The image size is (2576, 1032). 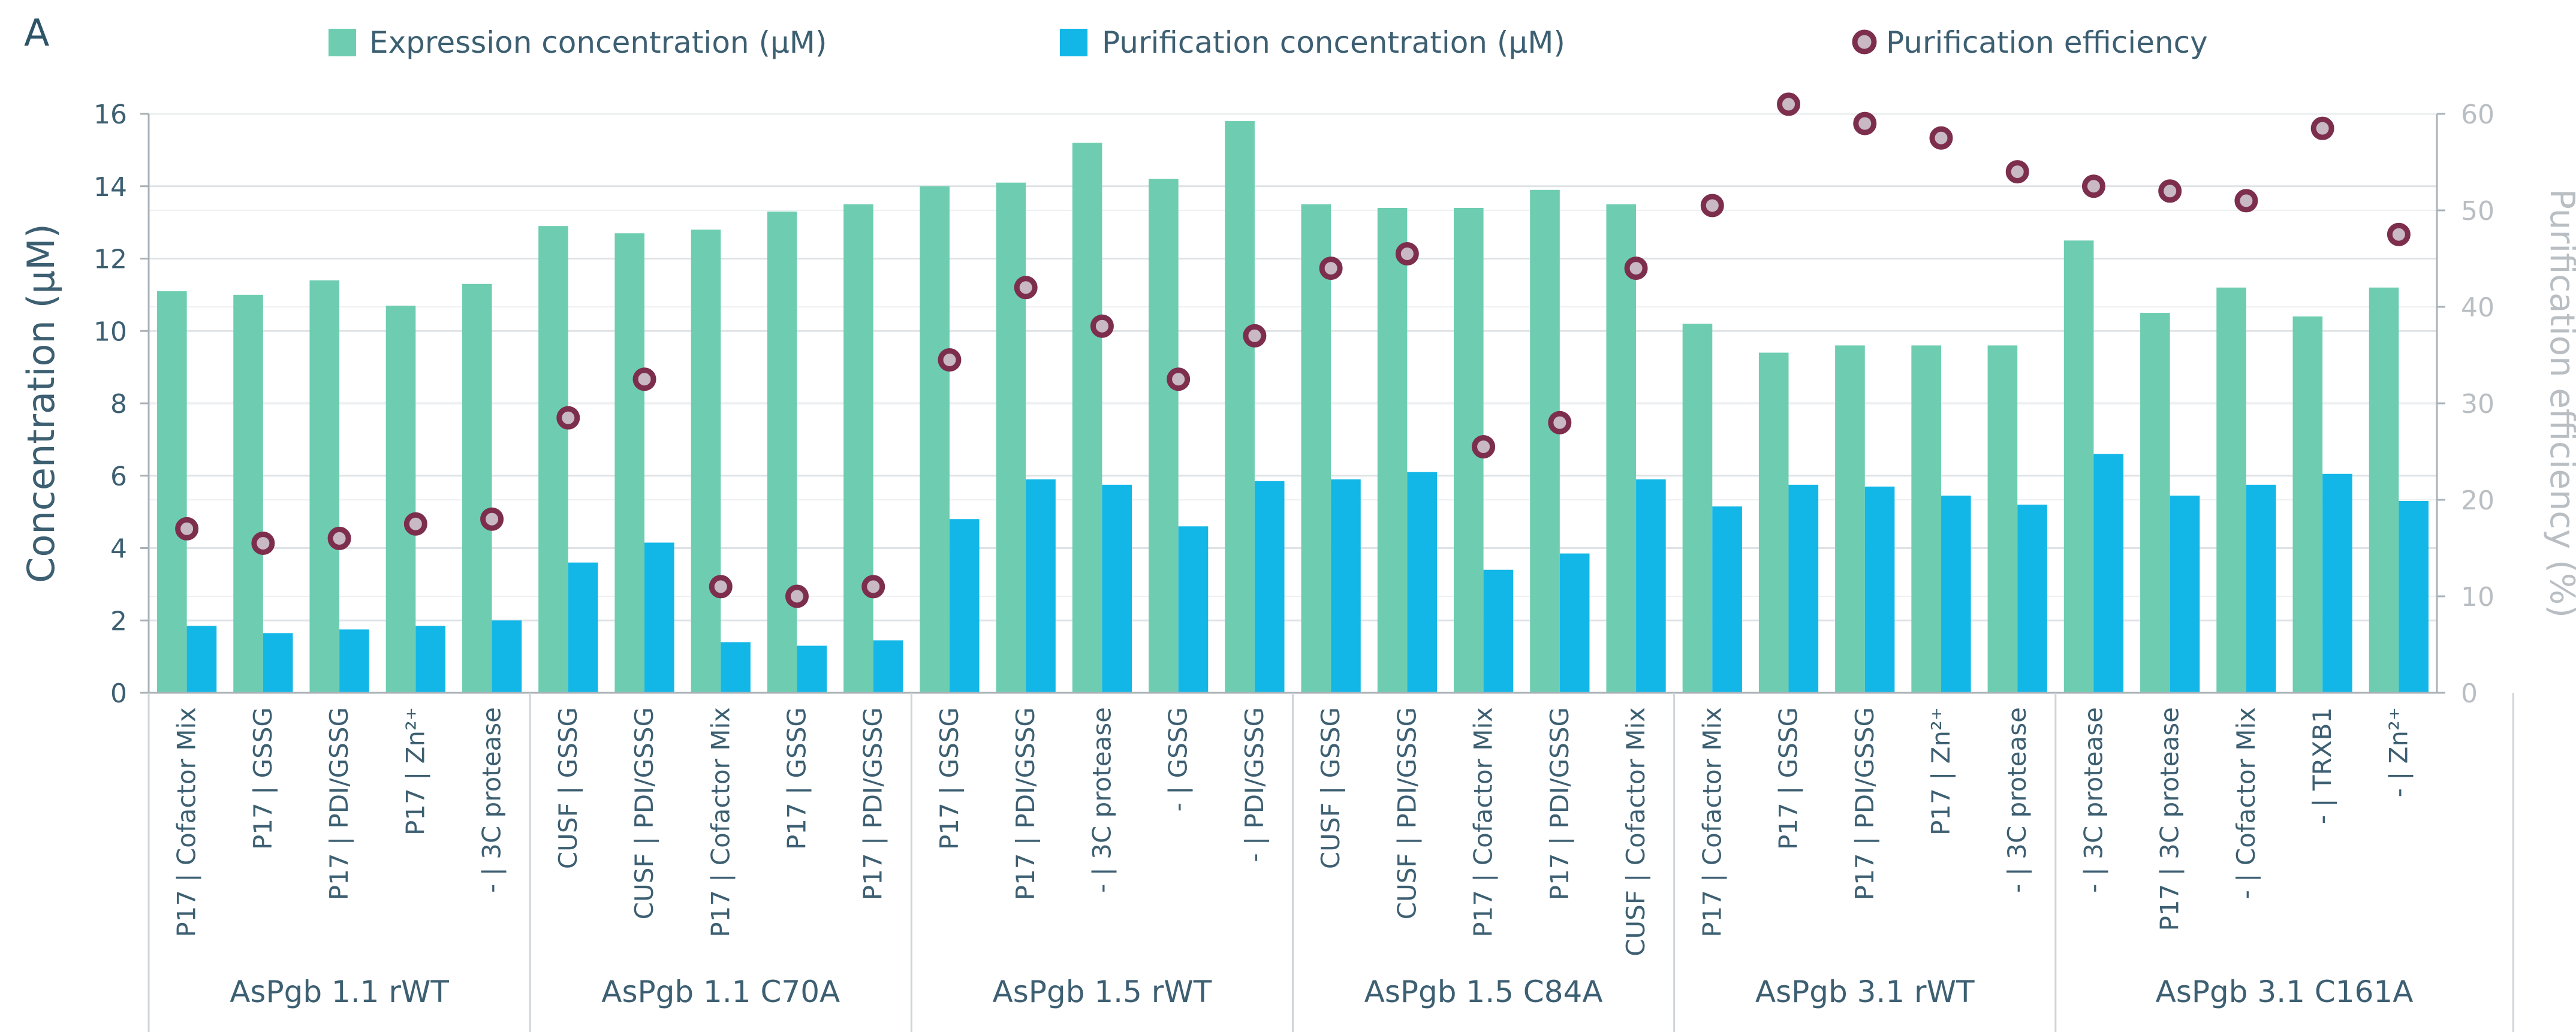 What do you see at coordinates (1333, 42) in the screenshot?
I see `legend-label-purification: Purification concentration (μM)` at bounding box center [1333, 42].